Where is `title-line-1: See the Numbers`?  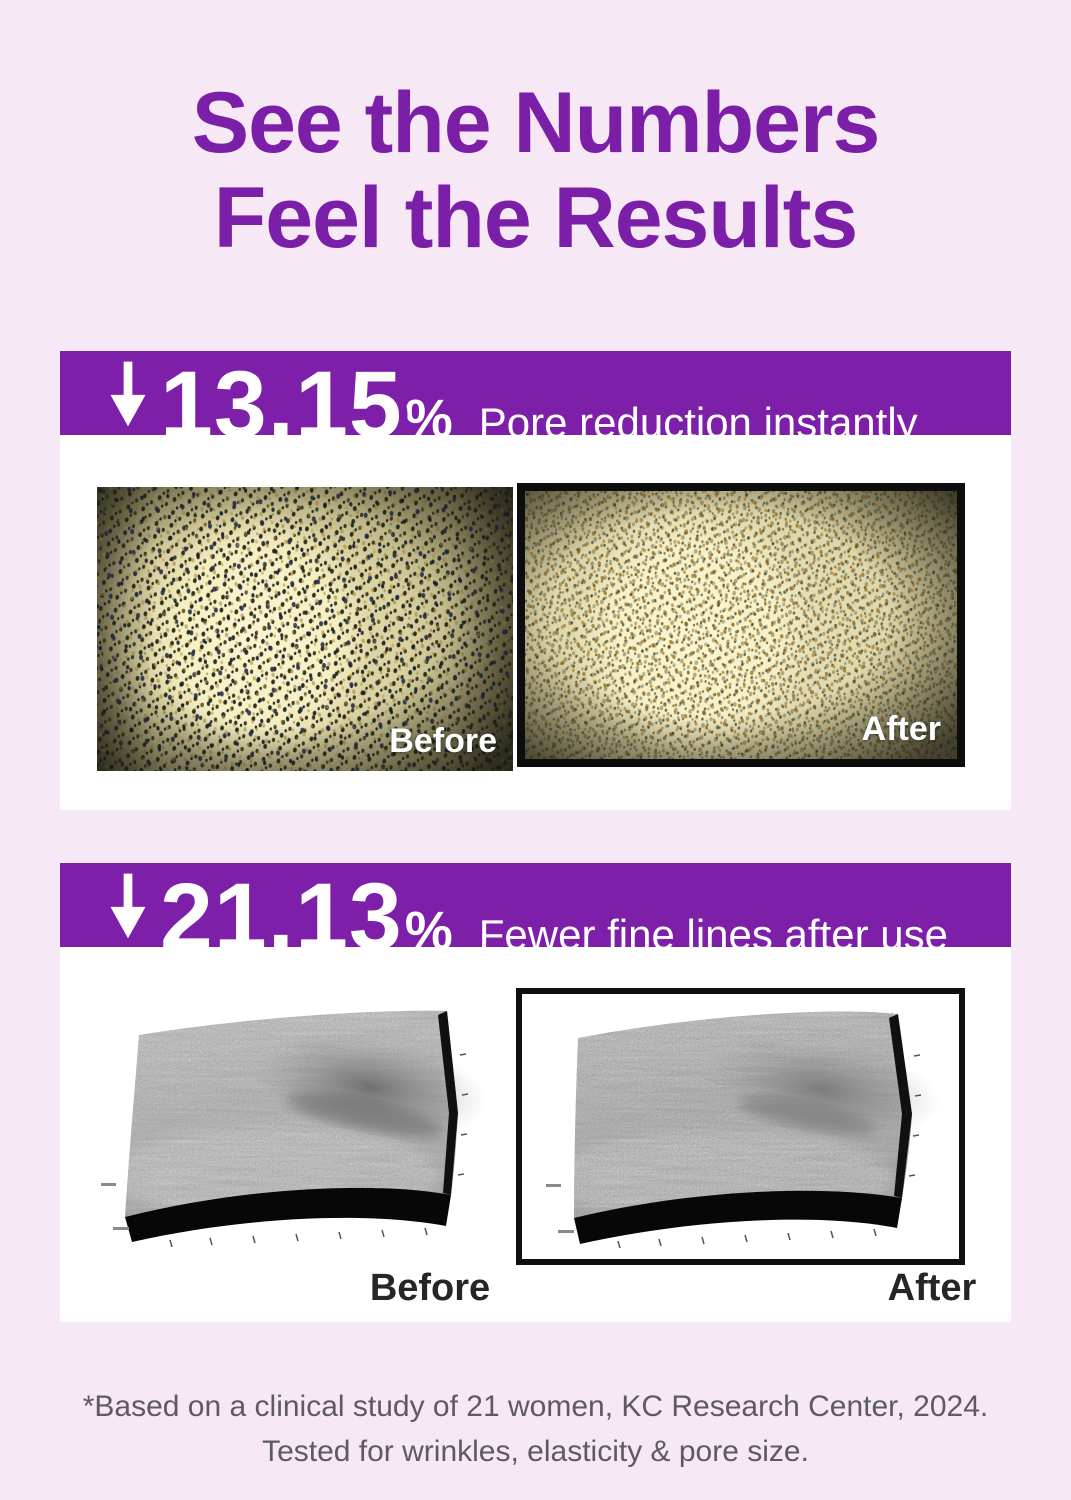 title-line-1: See the Numbers is located at coordinates (536, 123).